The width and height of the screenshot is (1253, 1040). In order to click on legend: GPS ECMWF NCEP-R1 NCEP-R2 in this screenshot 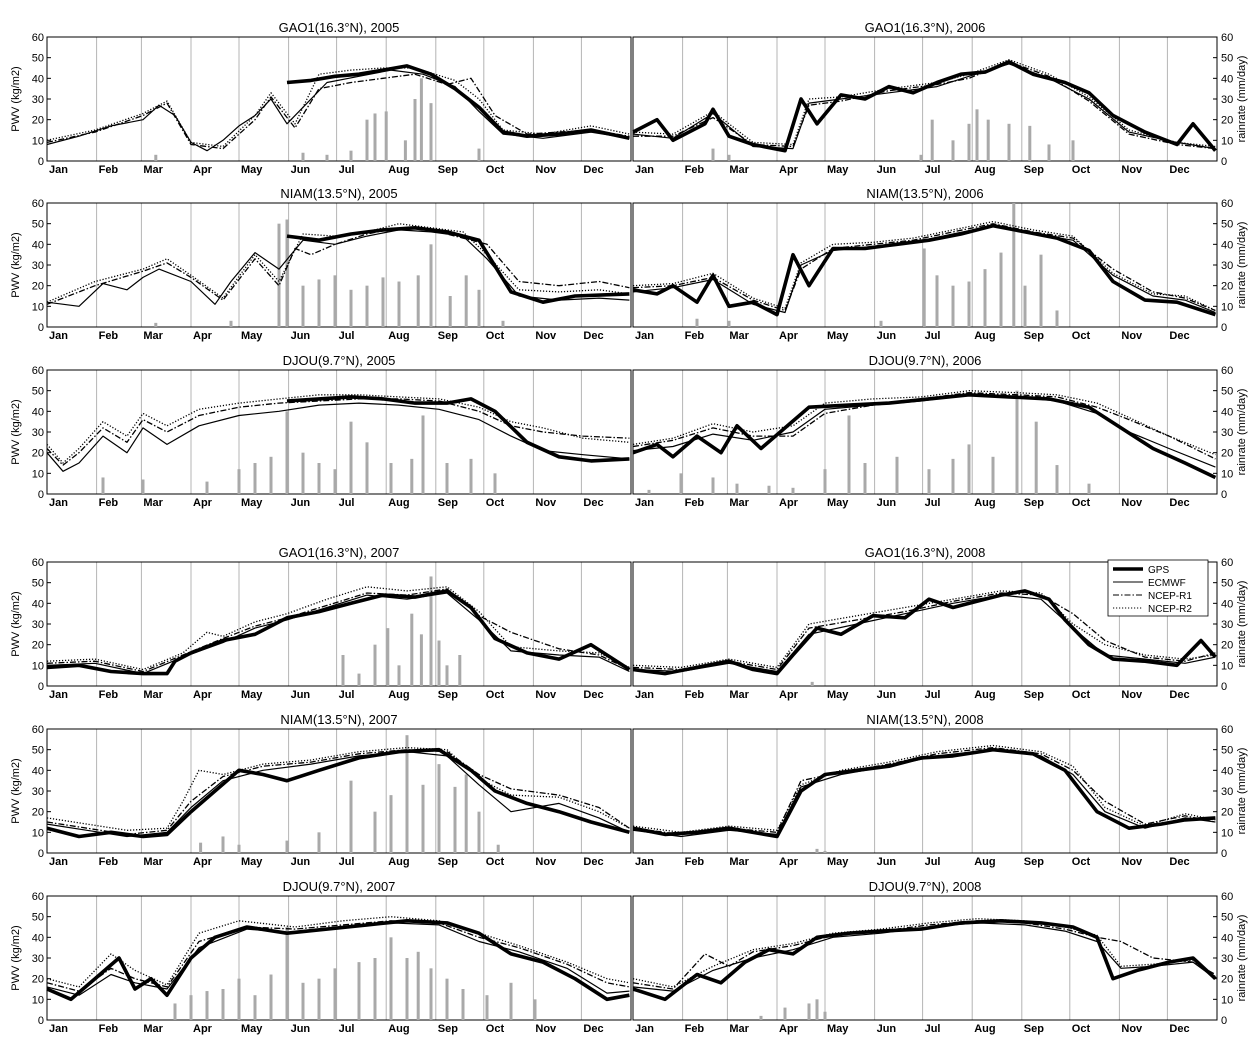, I will do `click(1158, 588)`.